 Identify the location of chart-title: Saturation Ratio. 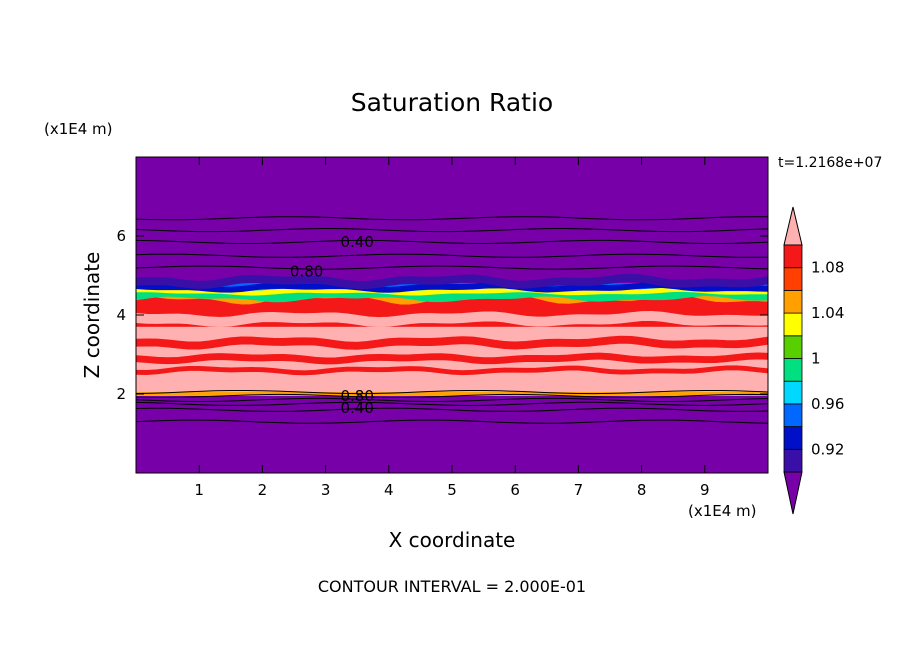
(452, 102).